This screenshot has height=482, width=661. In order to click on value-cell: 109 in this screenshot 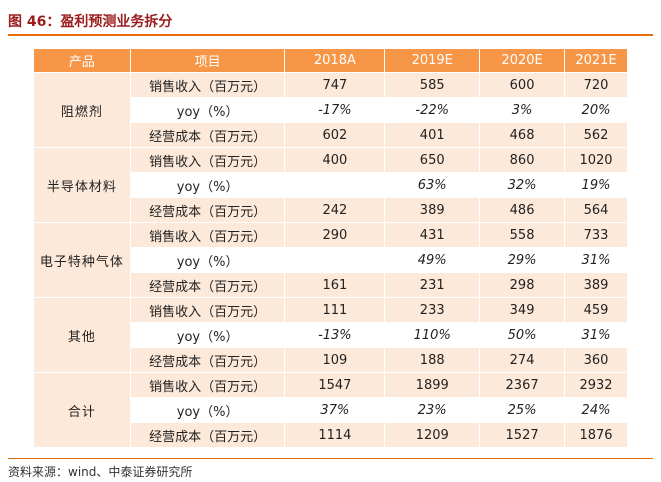, I will do `click(335, 360)`.